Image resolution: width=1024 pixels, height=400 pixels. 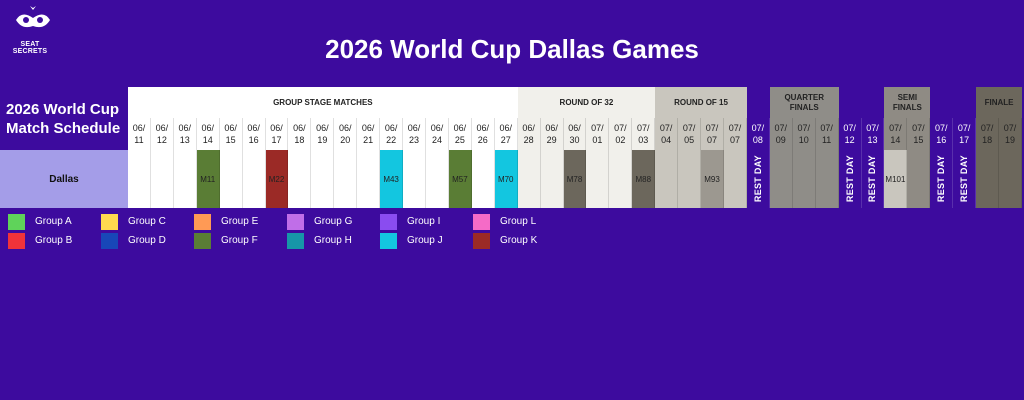 I want to click on row-label: Dallas, so click(x=64, y=179).